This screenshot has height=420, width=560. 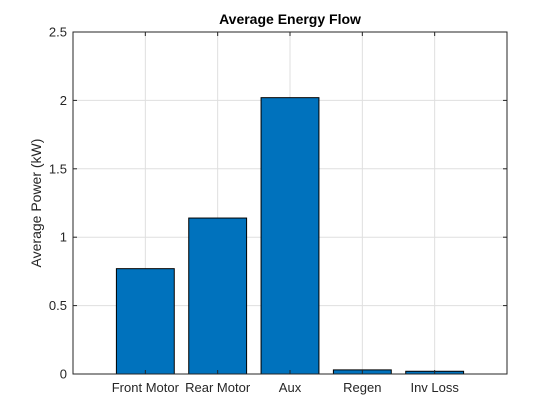 I want to click on x-tick-label: Rear Motor, so click(x=218, y=387).